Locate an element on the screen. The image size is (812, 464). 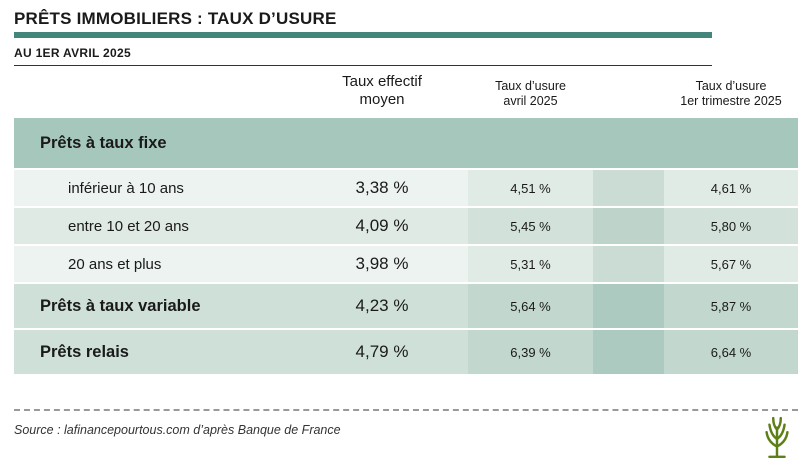
column-header-taux-effectif: Taux effectif moyen is located at coordinates (382, 92).